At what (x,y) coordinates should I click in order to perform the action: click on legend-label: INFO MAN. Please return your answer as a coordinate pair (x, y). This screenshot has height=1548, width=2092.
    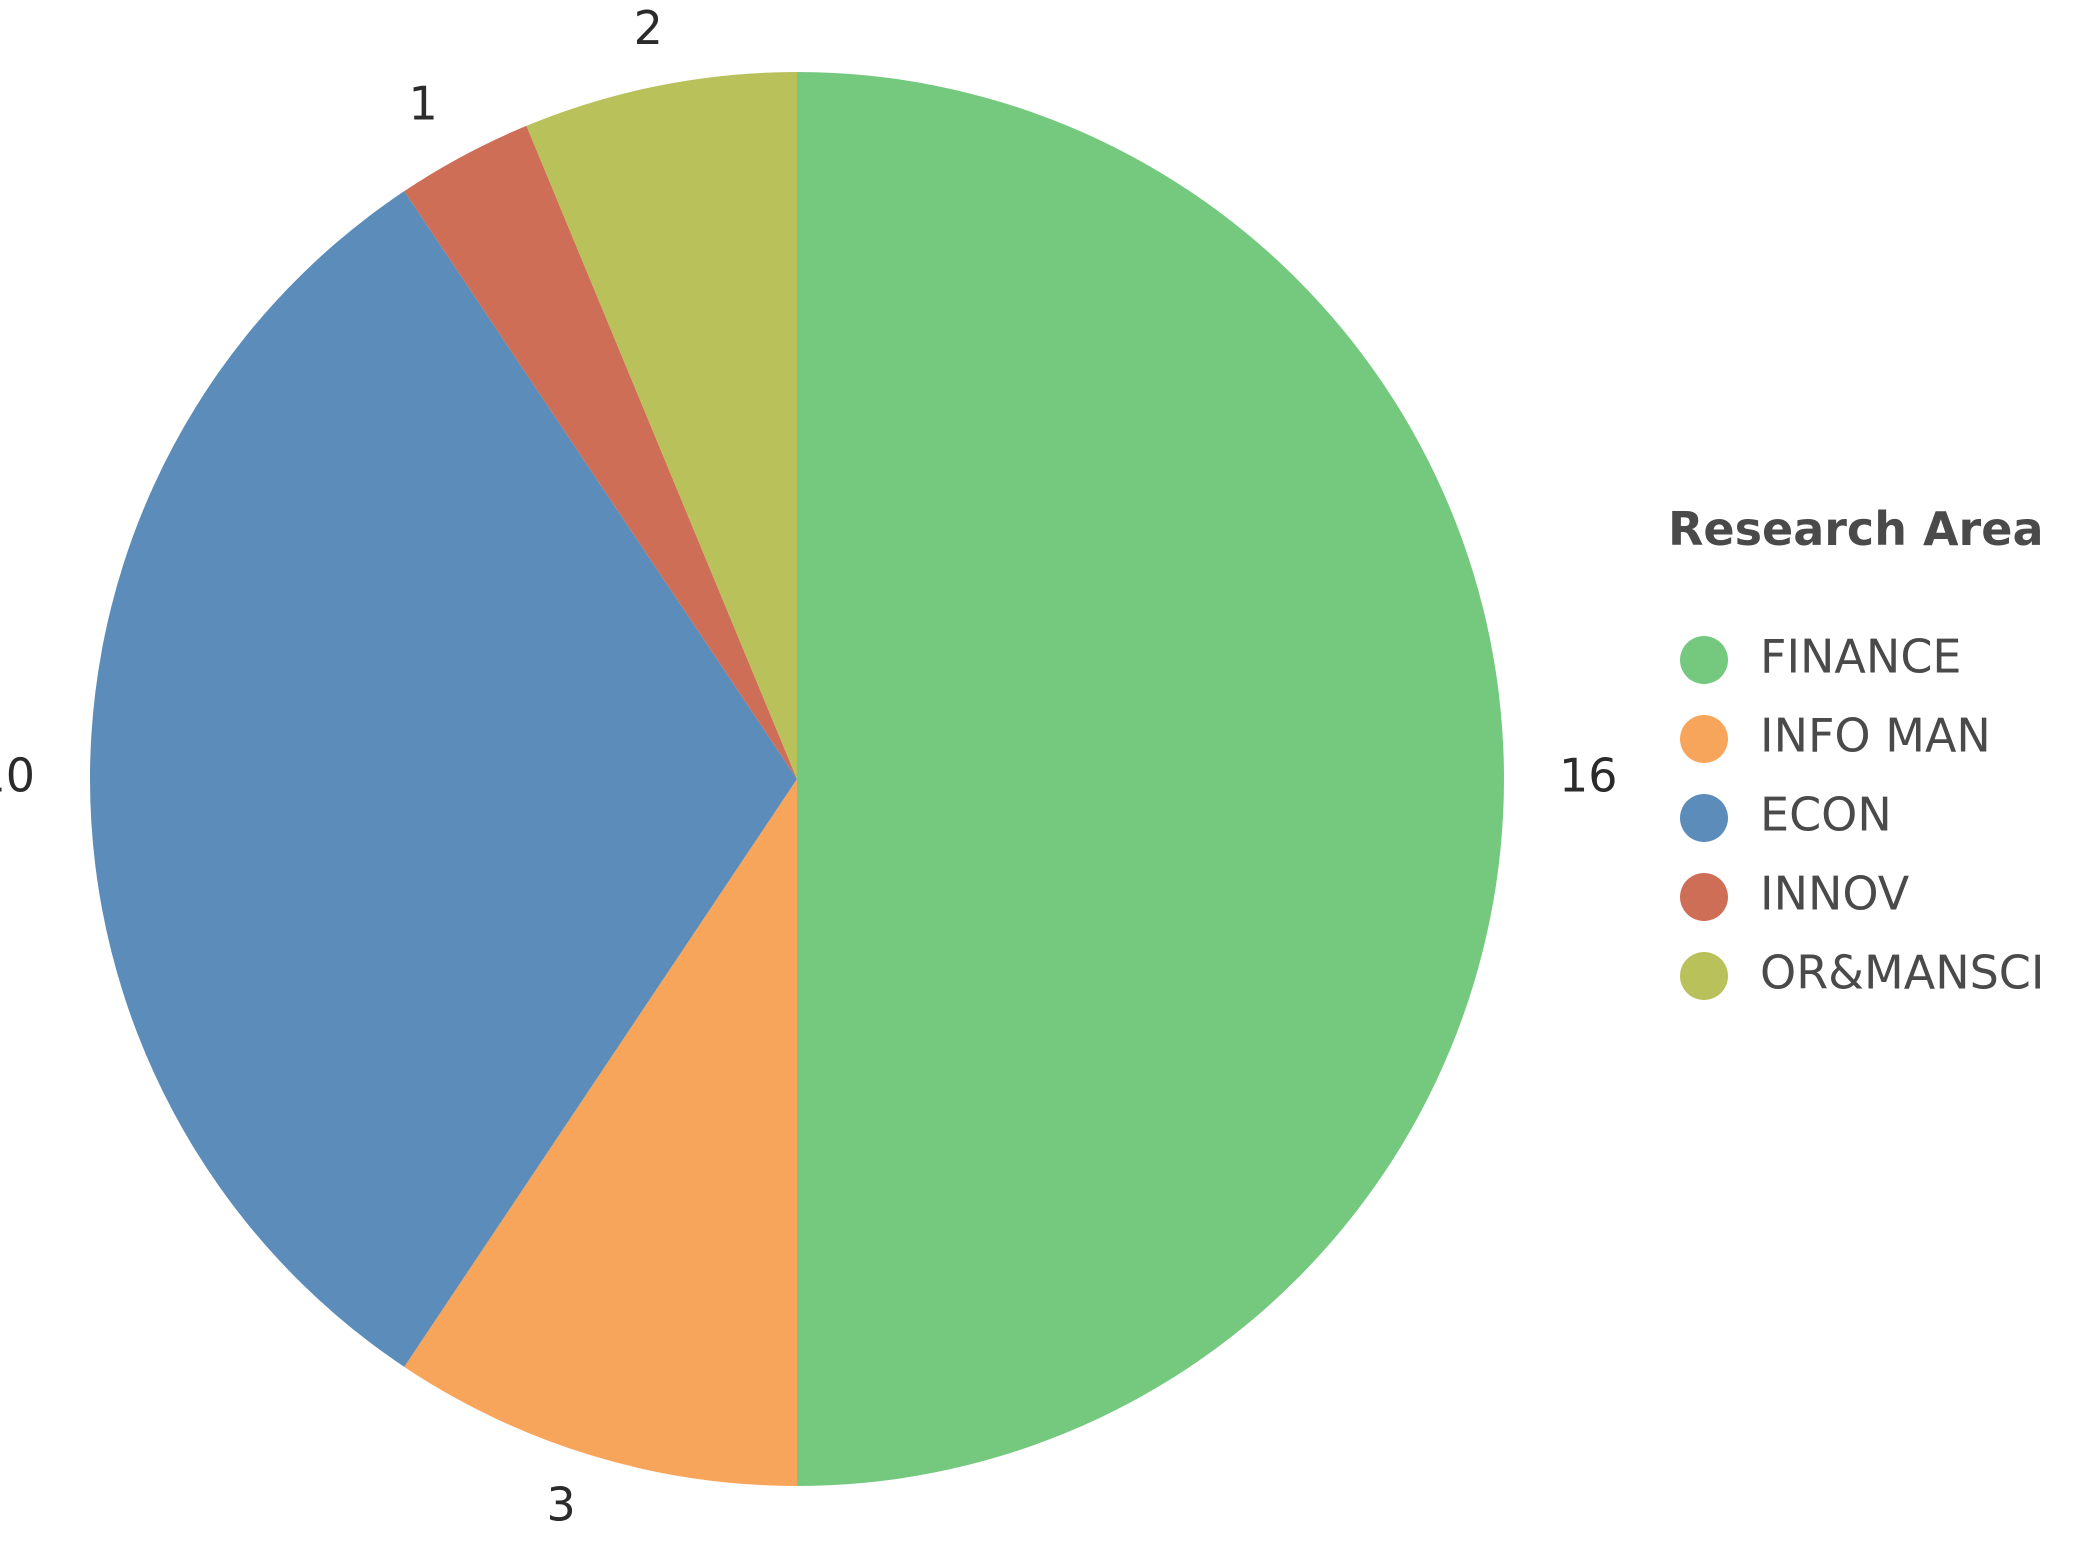
    Looking at the image, I should click on (1875, 736).